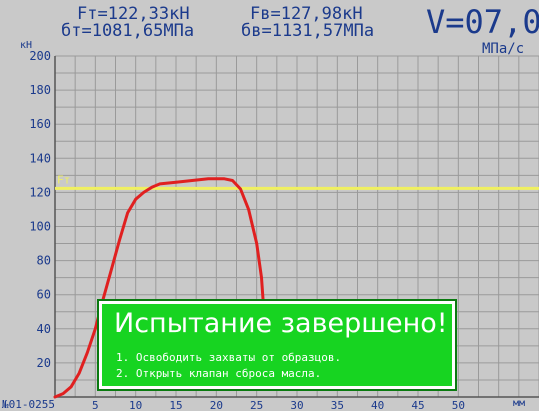 The height and width of the screenshot is (411, 539). What do you see at coordinates (337, 405) in the screenshot?
I see `x-tick-label: 35` at bounding box center [337, 405].